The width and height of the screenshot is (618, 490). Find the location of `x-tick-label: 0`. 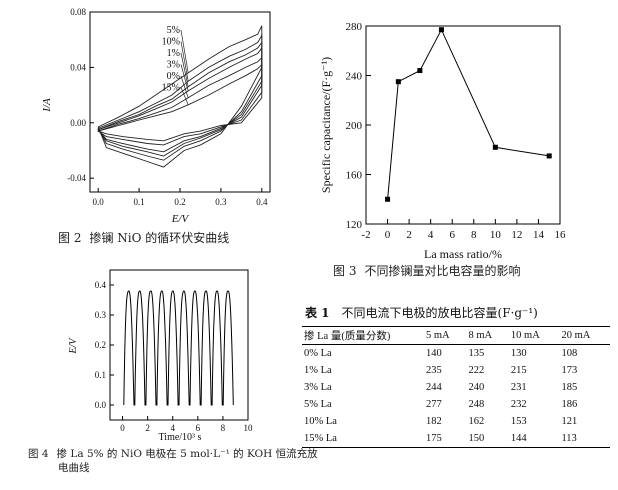

x-tick-label: 0 is located at coordinates (388, 235).